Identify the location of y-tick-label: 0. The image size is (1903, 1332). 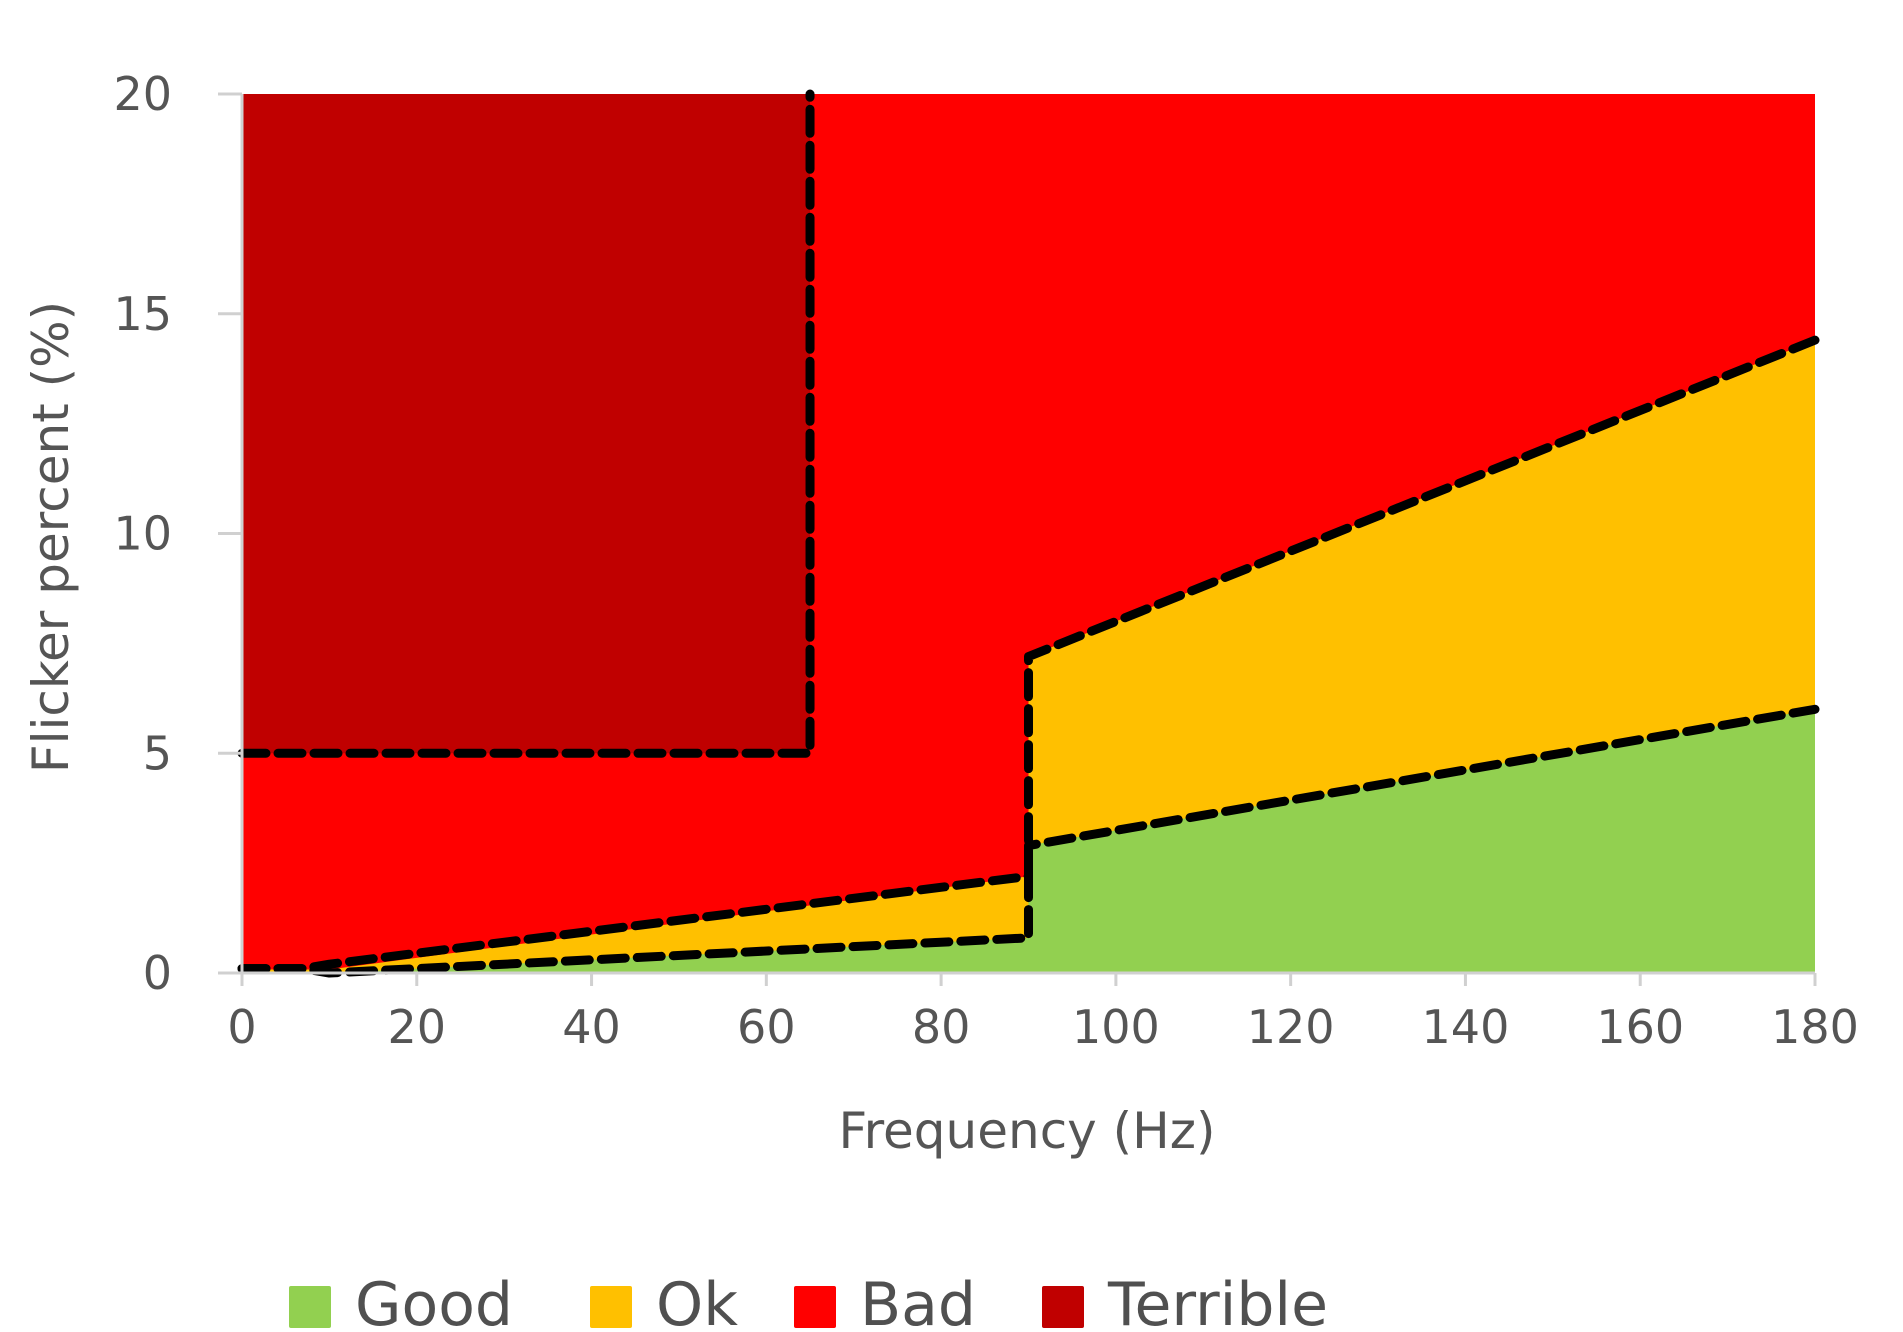
(157, 973).